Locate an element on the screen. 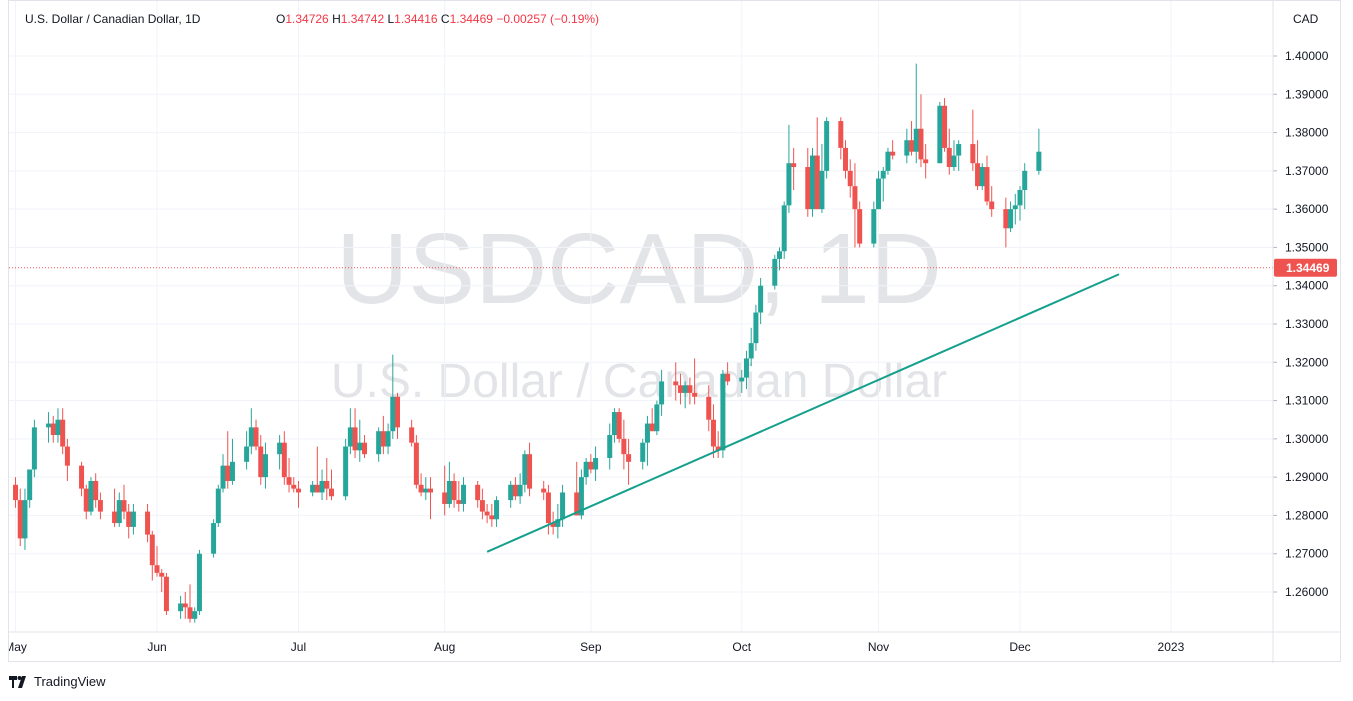 This screenshot has width=1353, height=701. low-value: 1.34416 is located at coordinates (416, 19).